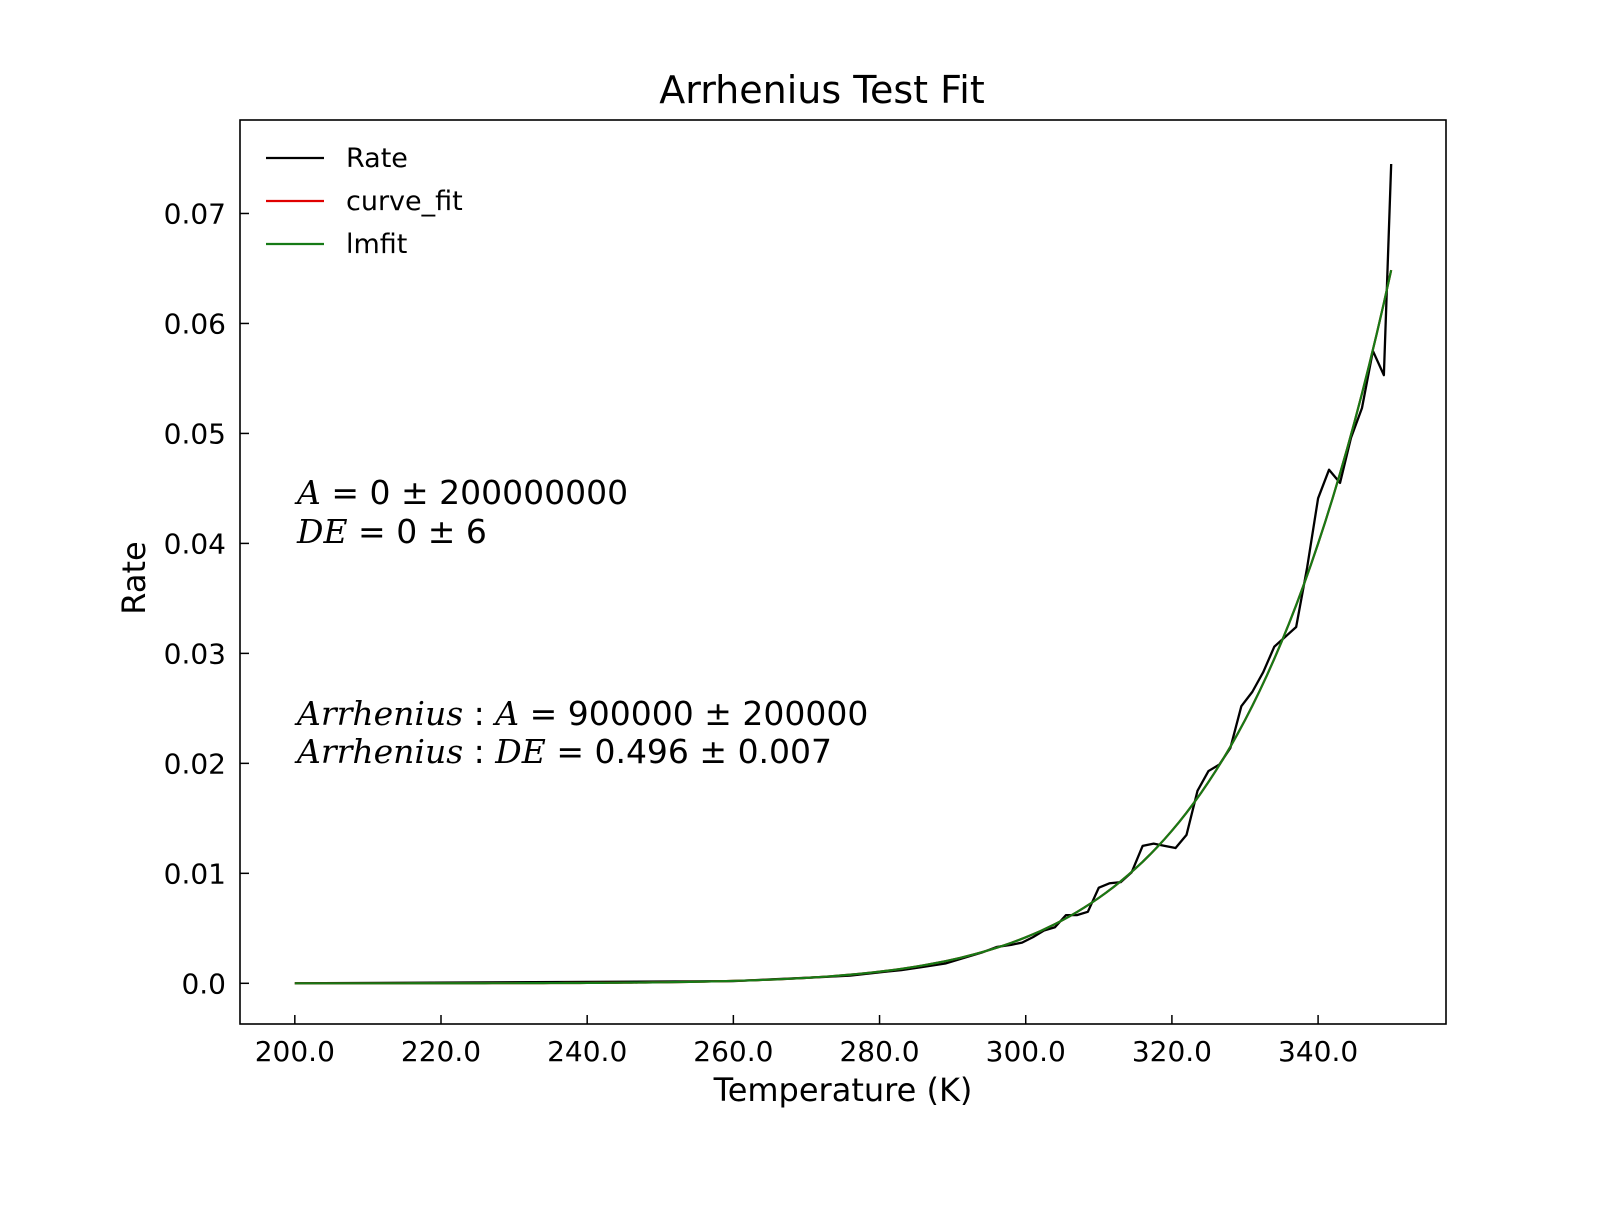 This screenshot has width=1600, height=1205. Describe the element at coordinates (806, 1041) in the screenshot. I see `x-axis-ticks: 200.0 220.0 240.0 260.0 280.0 300.0 320.0 340.0` at that location.